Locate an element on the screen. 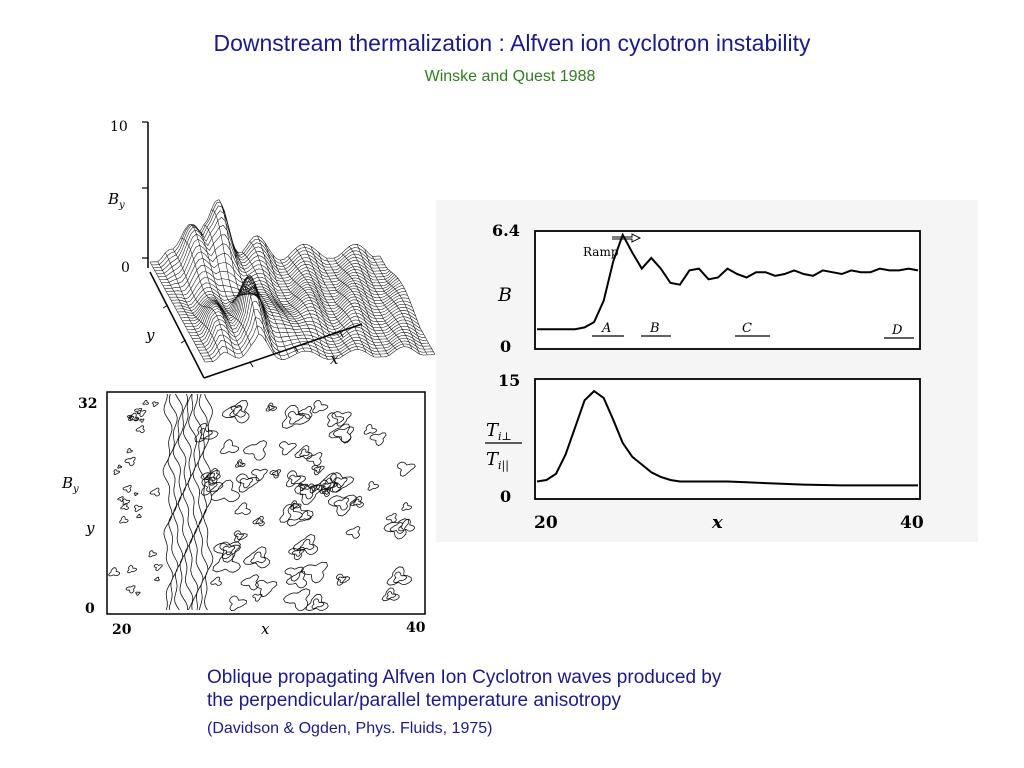 Image resolution: width=1024 pixels, height=768 pixels. ramp-arrow-icon is located at coordinates (627, 238).